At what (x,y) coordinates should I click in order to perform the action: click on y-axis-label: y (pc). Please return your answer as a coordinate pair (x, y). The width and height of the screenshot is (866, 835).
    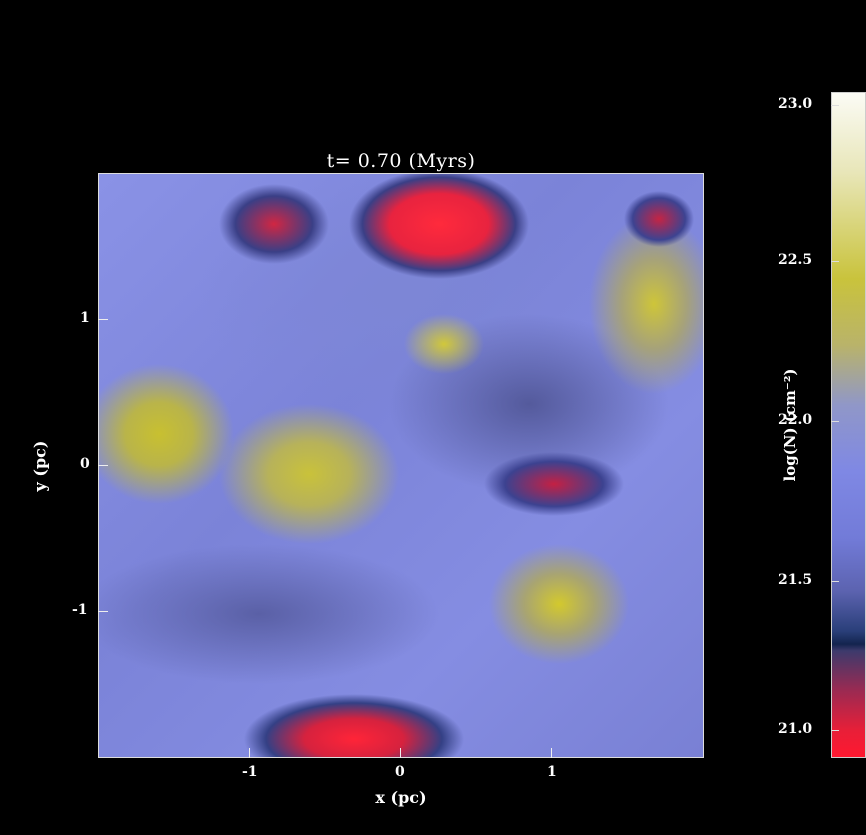
    Looking at the image, I should click on (40, 466).